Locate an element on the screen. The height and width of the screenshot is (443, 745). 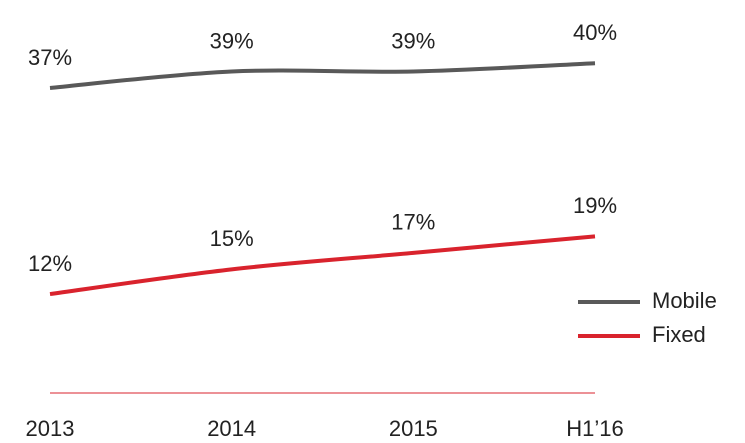
x-tick-label: H1’16 is located at coordinates (594, 428).